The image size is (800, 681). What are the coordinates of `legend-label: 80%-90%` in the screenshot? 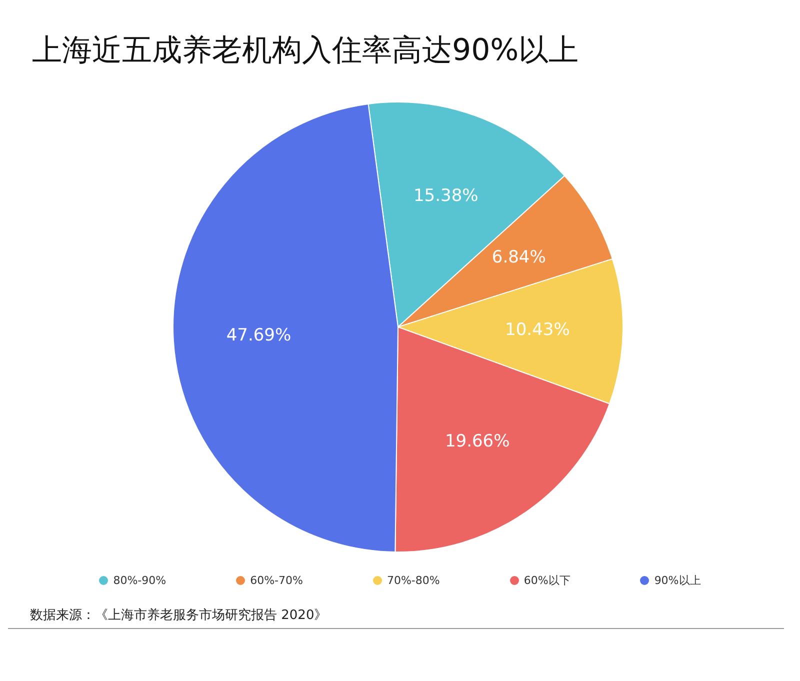 It's located at (139, 580).